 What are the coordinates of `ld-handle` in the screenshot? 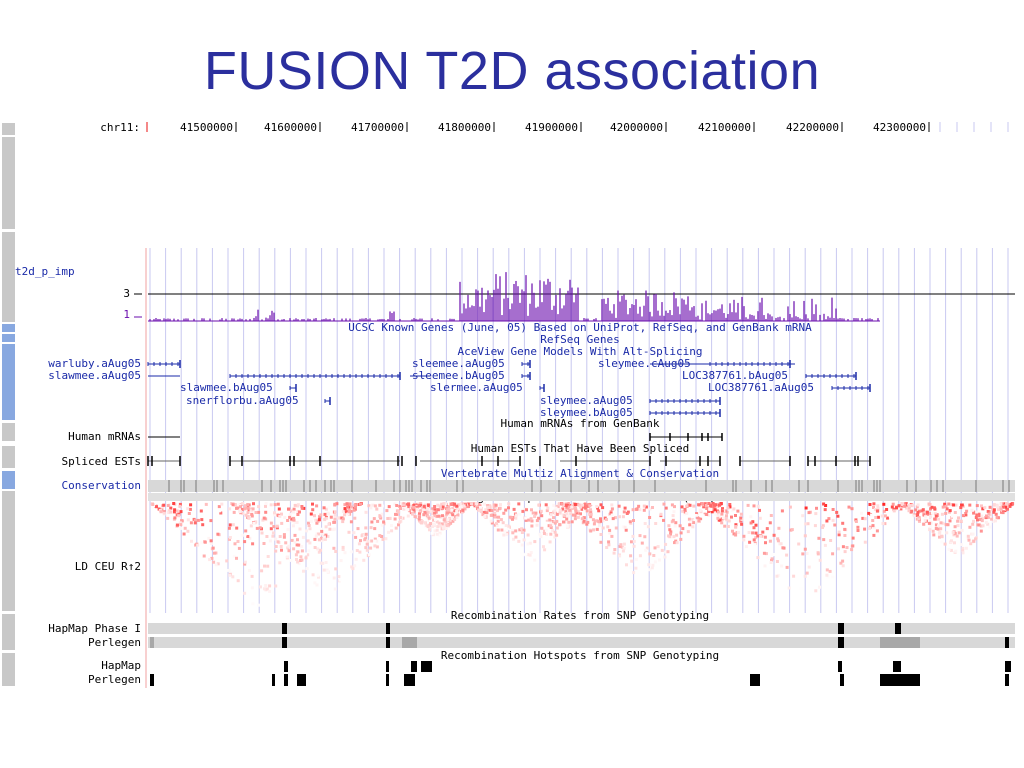 It's located at (8, 551).